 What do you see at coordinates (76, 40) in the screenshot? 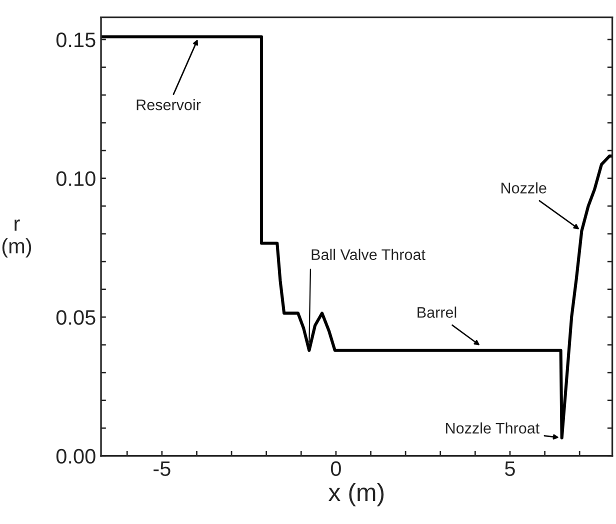
I see `y-tick-label: 0.15` at bounding box center [76, 40].